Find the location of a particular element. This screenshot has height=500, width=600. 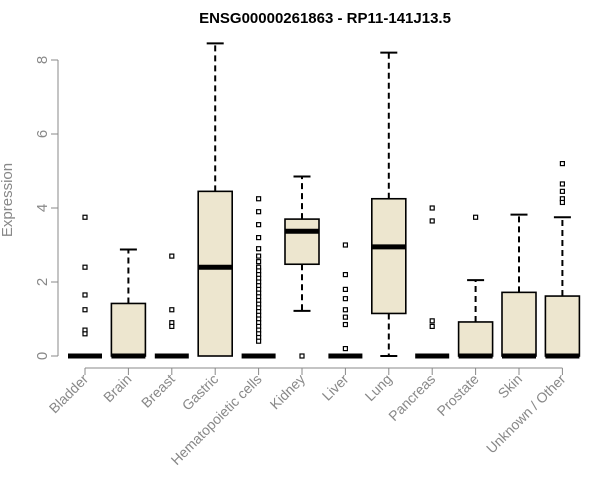

category-label: Unknown / Other is located at coordinates (526, 414).